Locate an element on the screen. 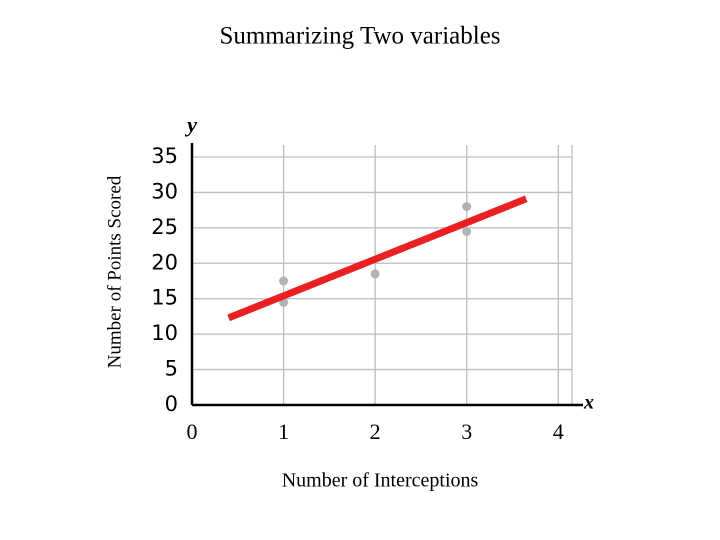 The height and width of the screenshot is (540, 720). y-tick-label: 0 is located at coordinates (171, 404).